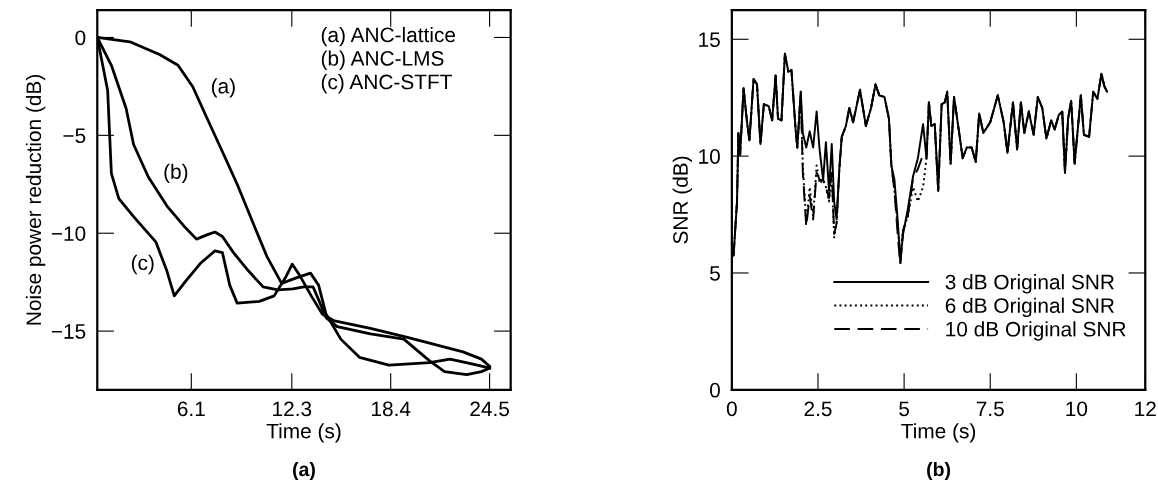 This screenshot has height=503, width=1158. I want to click on annotation: (c), so click(142, 264).